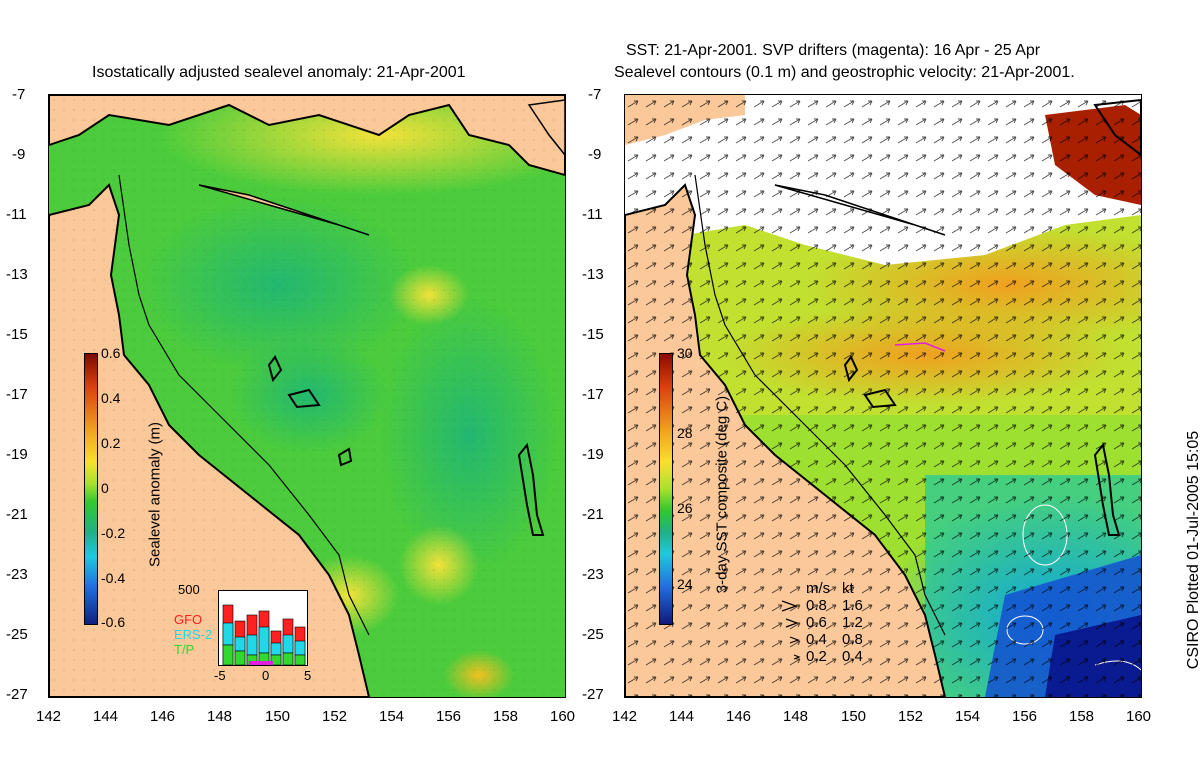 The width and height of the screenshot is (1200, 780). What do you see at coordinates (17, 634) in the screenshot?
I see `left-y-tick: -25` at bounding box center [17, 634].